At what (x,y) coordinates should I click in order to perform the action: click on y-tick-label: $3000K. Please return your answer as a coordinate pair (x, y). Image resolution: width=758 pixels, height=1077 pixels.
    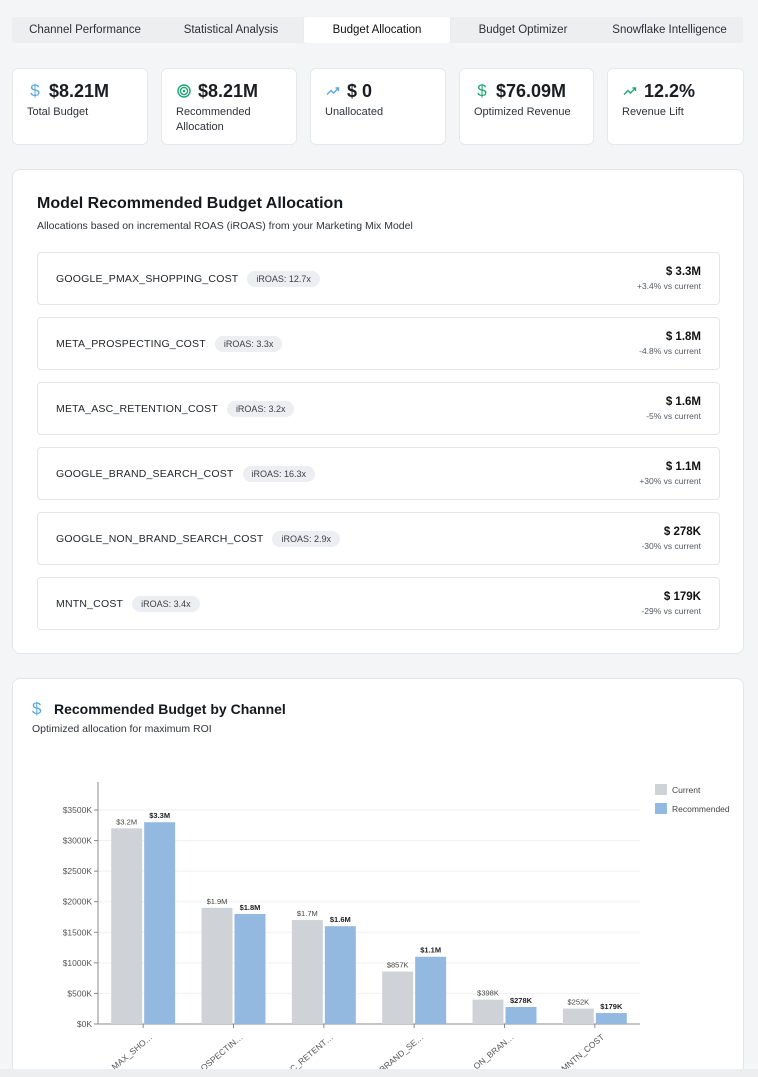
    Looking at the image, I should click on (78, 841).